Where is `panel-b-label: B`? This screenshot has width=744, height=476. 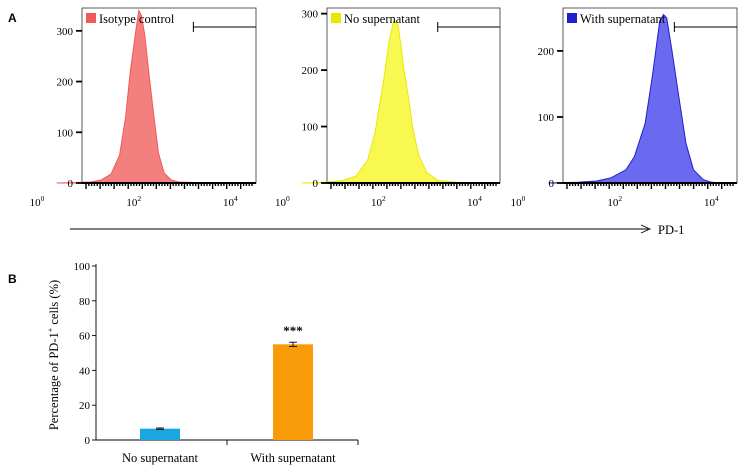 panel-b-label: B is located at coordinates (12, 279).